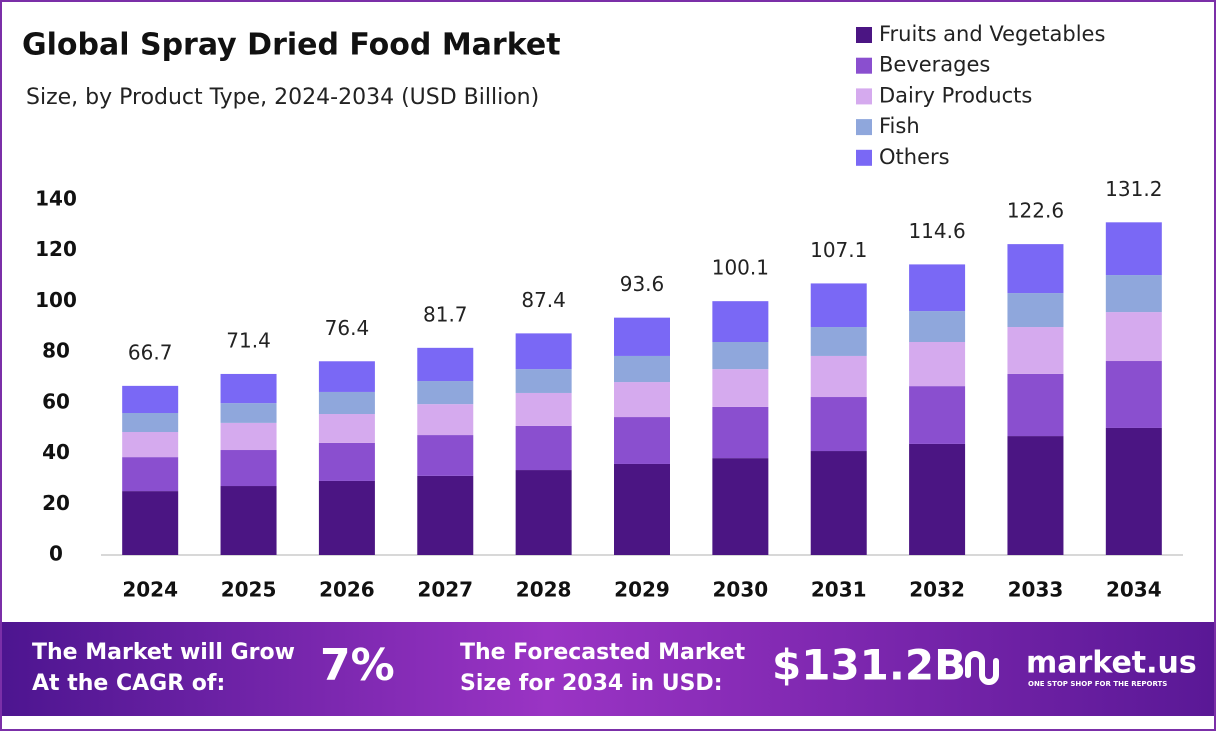  Describe the element at coordinates (642, 590) in the screenshot. I see `x-tick-label: 2029` at that location.